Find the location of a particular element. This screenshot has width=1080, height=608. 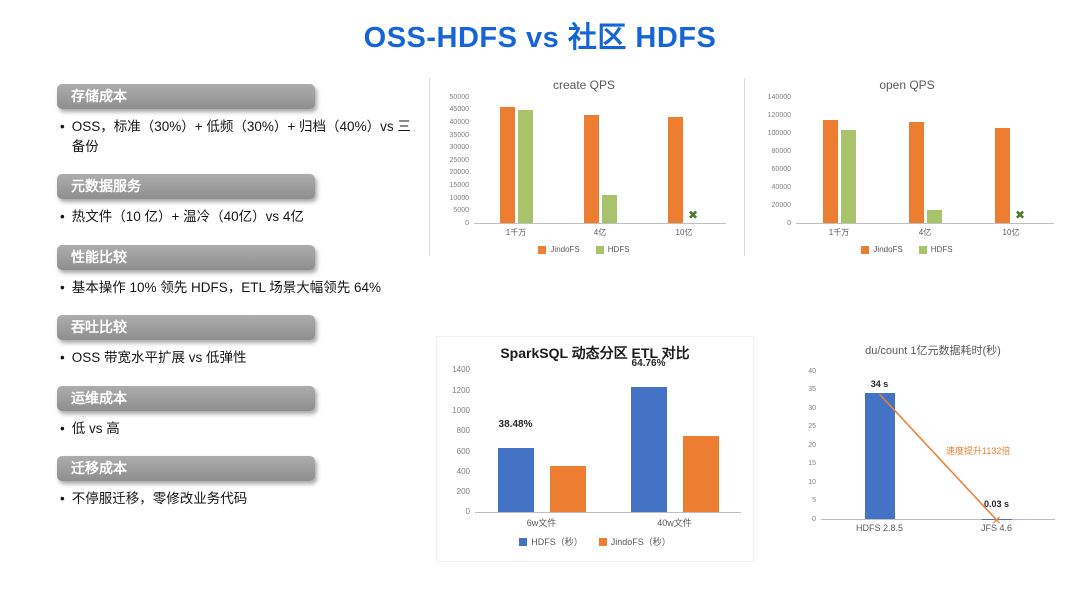

category-label: HDFS 2.8.5 is located at coordinates (879, 528).